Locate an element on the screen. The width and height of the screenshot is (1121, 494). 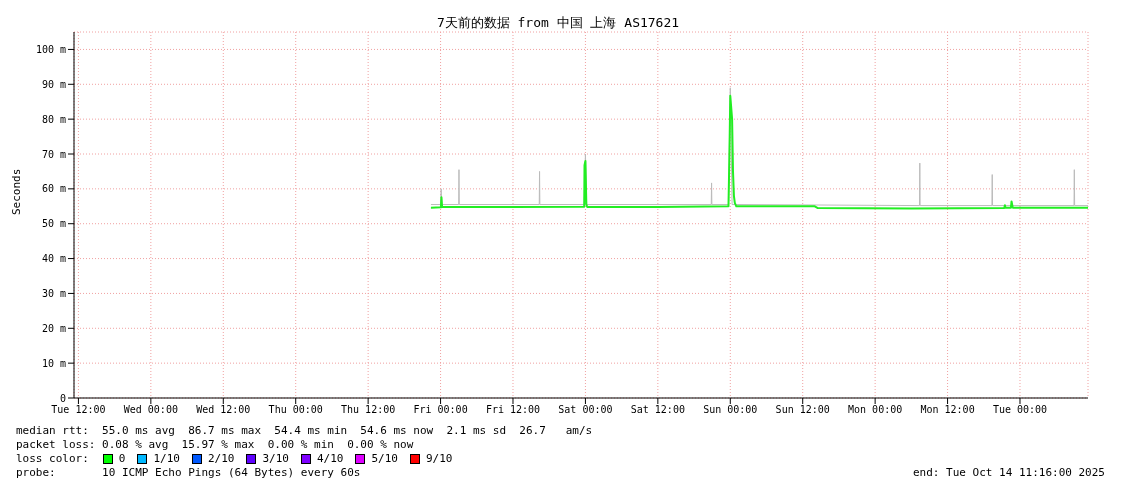
x-tick-label: Thu 00:00 is located at coordinates (295, 410).